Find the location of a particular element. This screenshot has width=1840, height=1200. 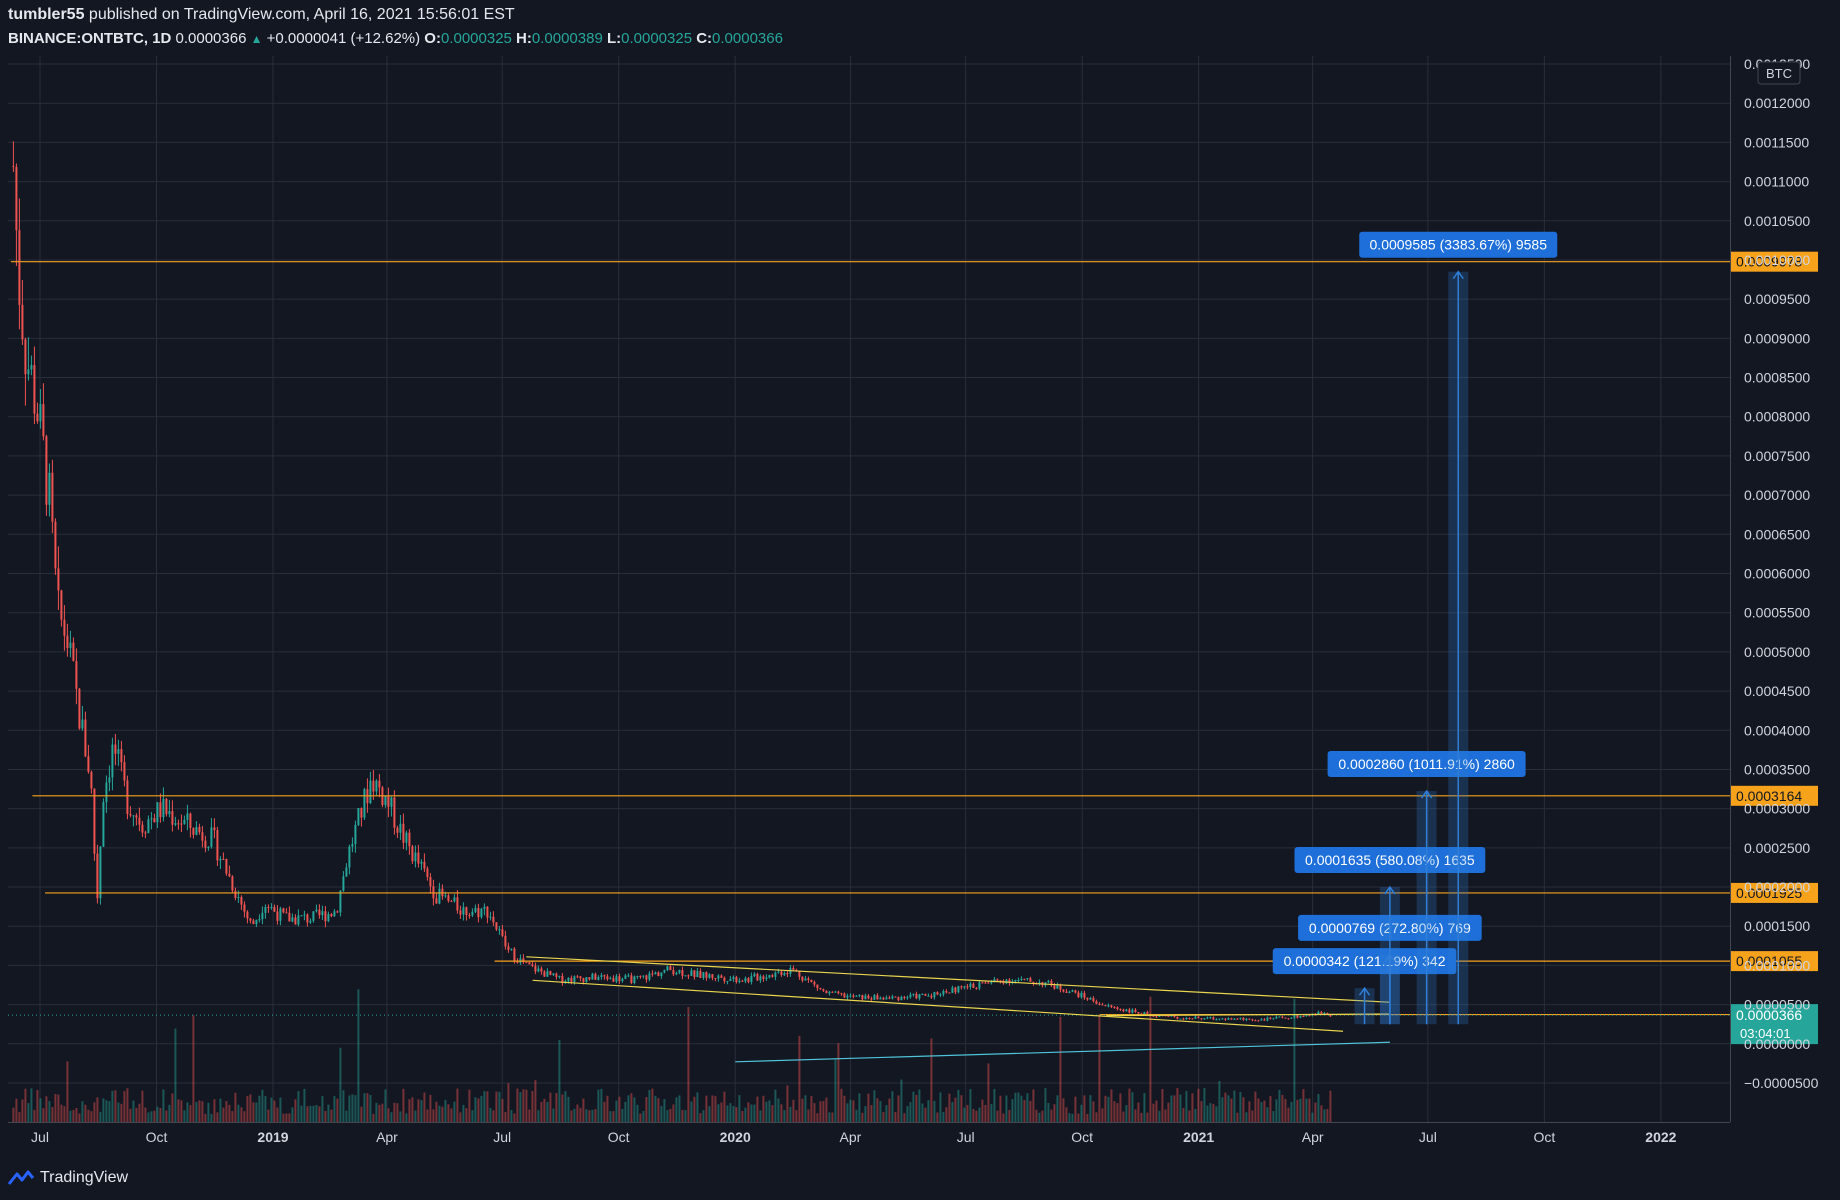

symbol-name: BINANCE:ONTBTC, 1D is located at coordinates (90, 38).